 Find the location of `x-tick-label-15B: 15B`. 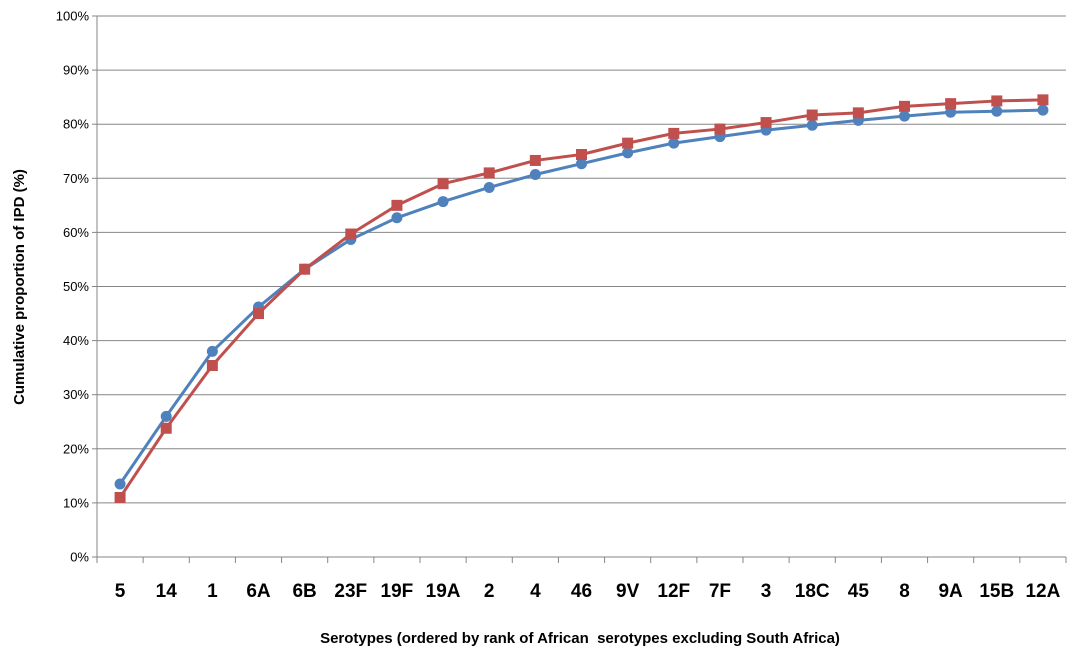

x-tick-label-15B: 15B is located at coordinates (996, 591).